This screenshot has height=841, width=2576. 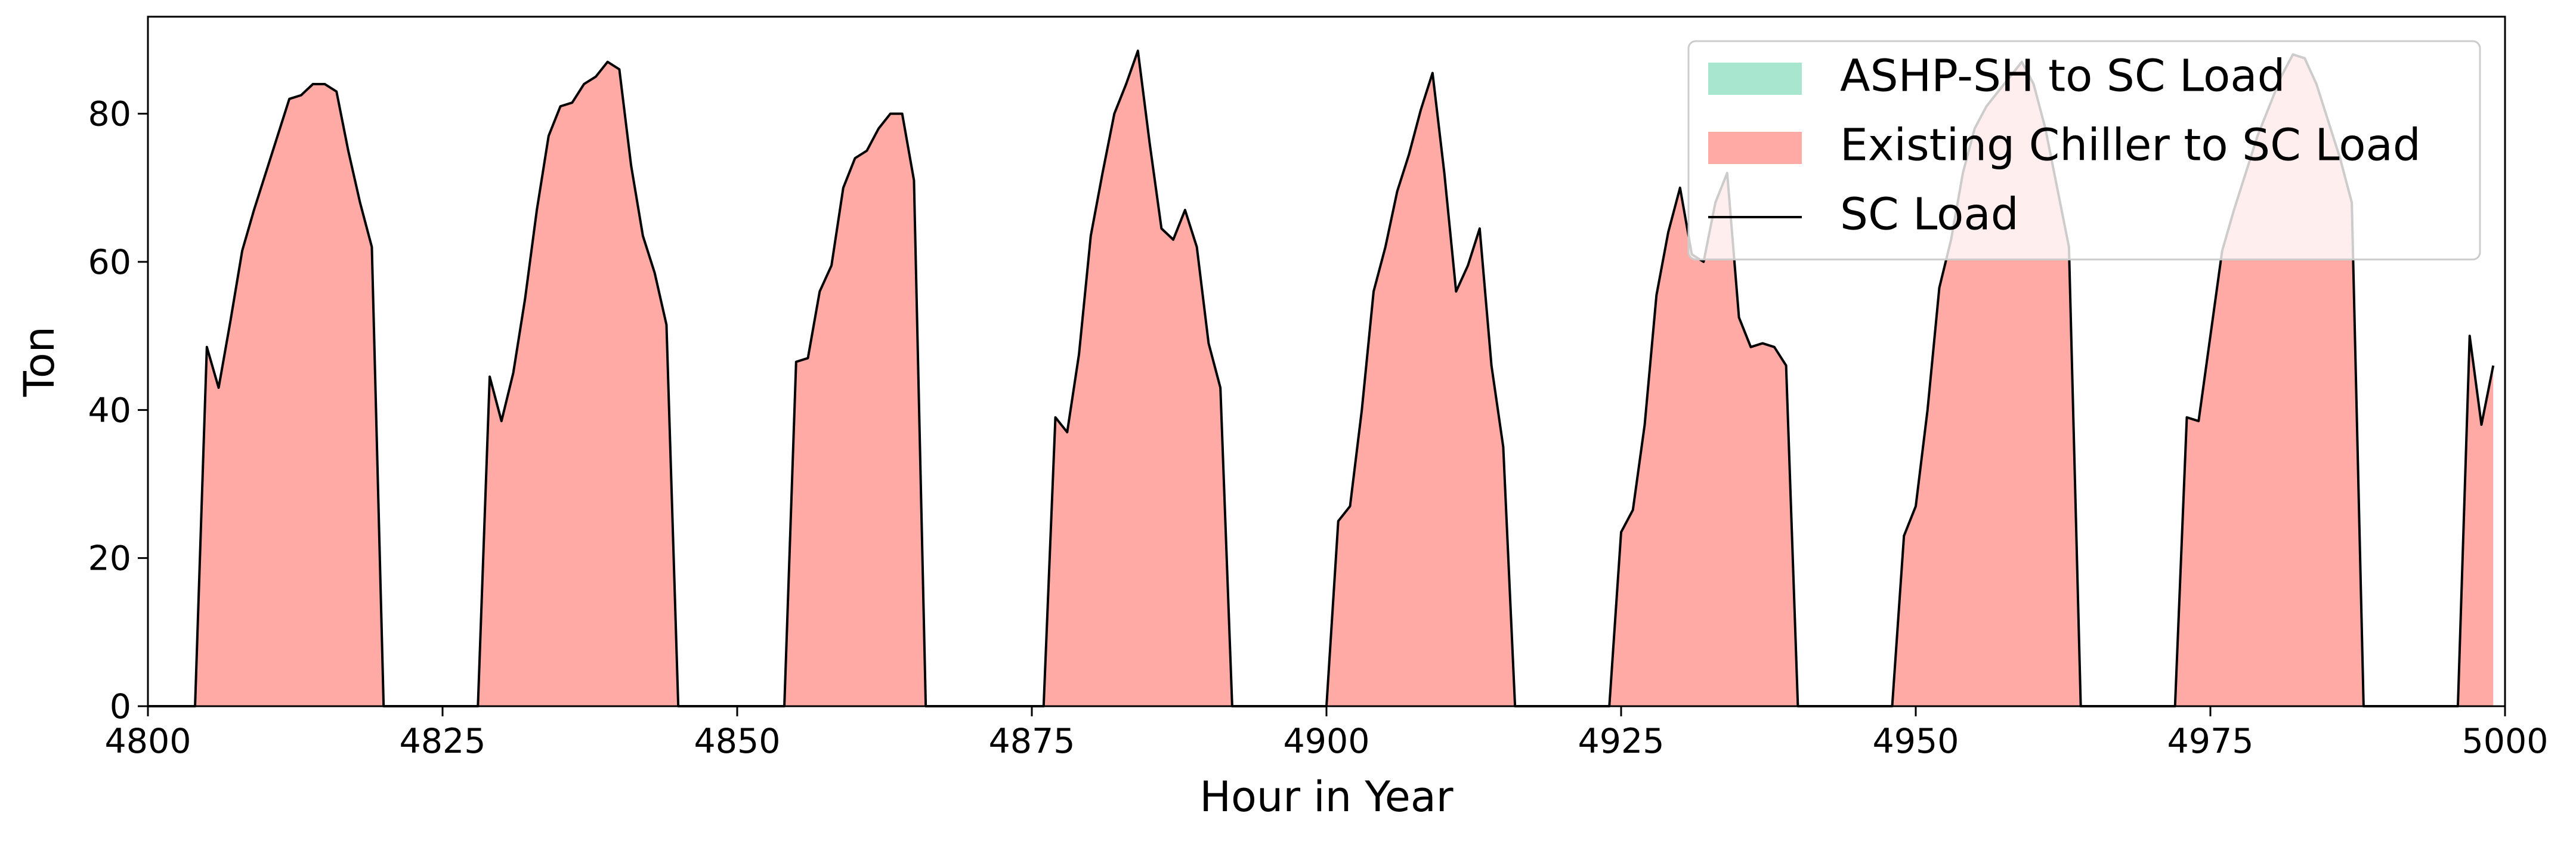 I want to click on legend-label: Existing Chiller to SC Load, so click(x=2130, y=145).